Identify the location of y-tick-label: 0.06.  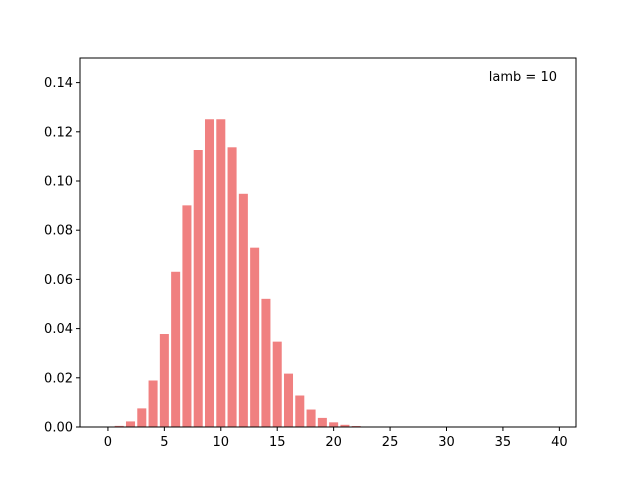
(58, 280).